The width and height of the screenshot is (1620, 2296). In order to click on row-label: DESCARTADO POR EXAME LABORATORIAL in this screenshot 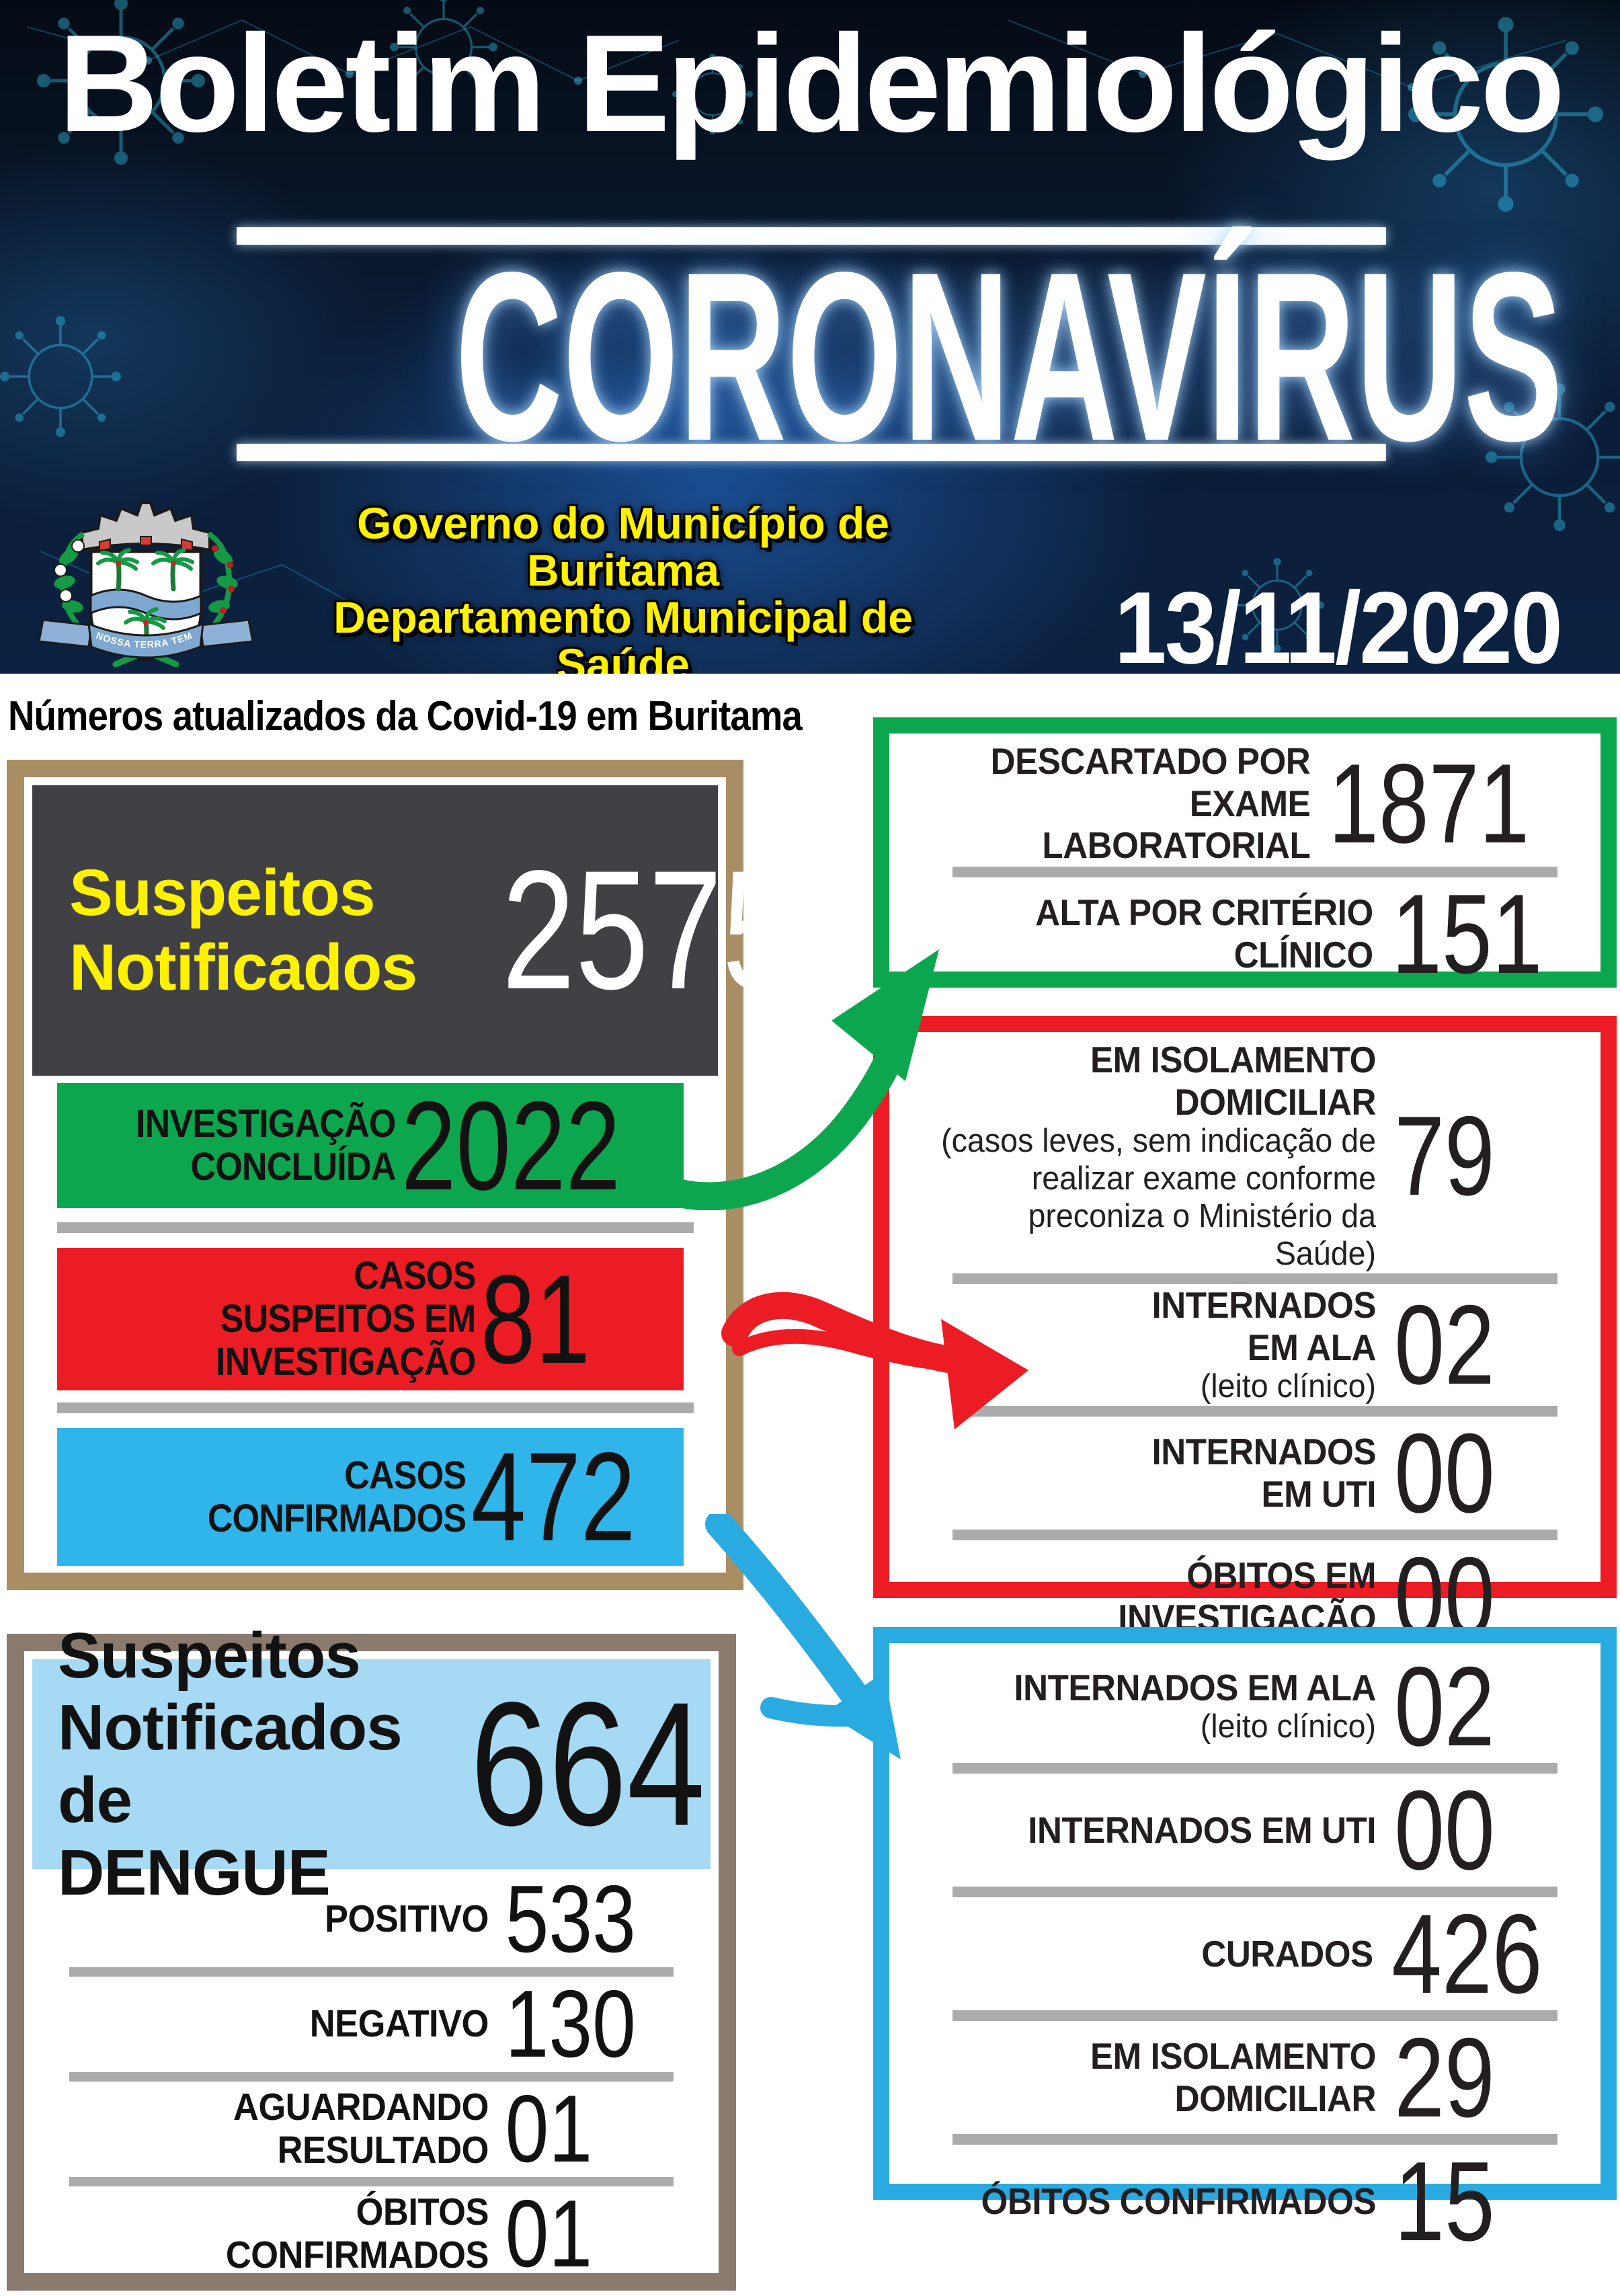, I will do `click(1150, 803)`.